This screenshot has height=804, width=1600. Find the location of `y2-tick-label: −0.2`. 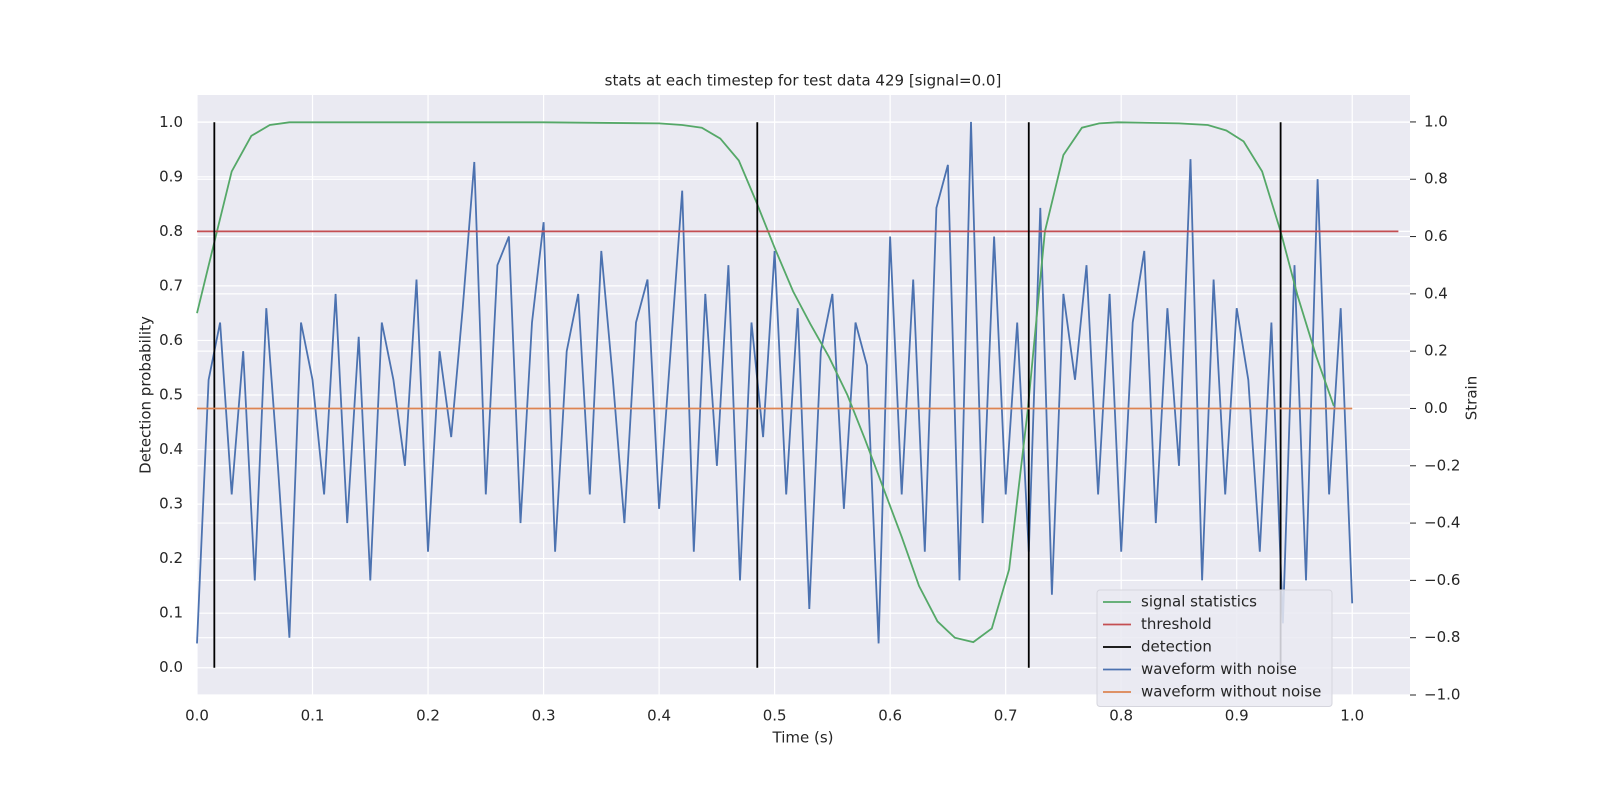

y2-tick-label: −0.2 is located at coordinates (1442, 465).